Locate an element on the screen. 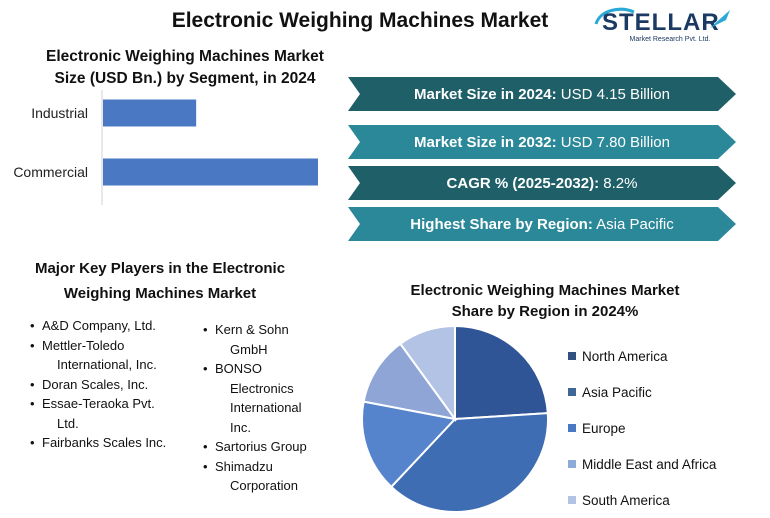  bar-category-label: Commercial is located at coordinates (50, 172).